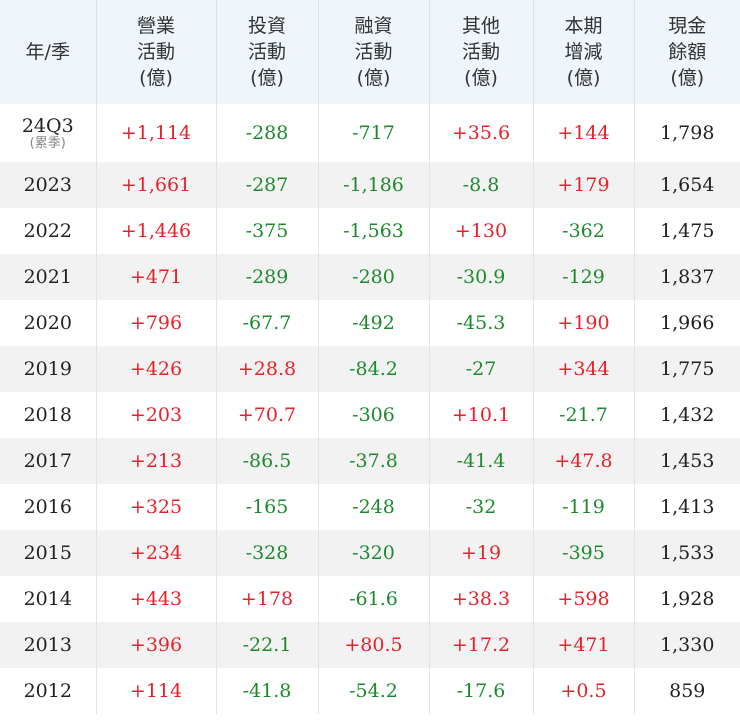  What do you see at coordinates (156, 369) in the screenshot?
I see `operating-cell: +426` at bounding box center [156, 369].